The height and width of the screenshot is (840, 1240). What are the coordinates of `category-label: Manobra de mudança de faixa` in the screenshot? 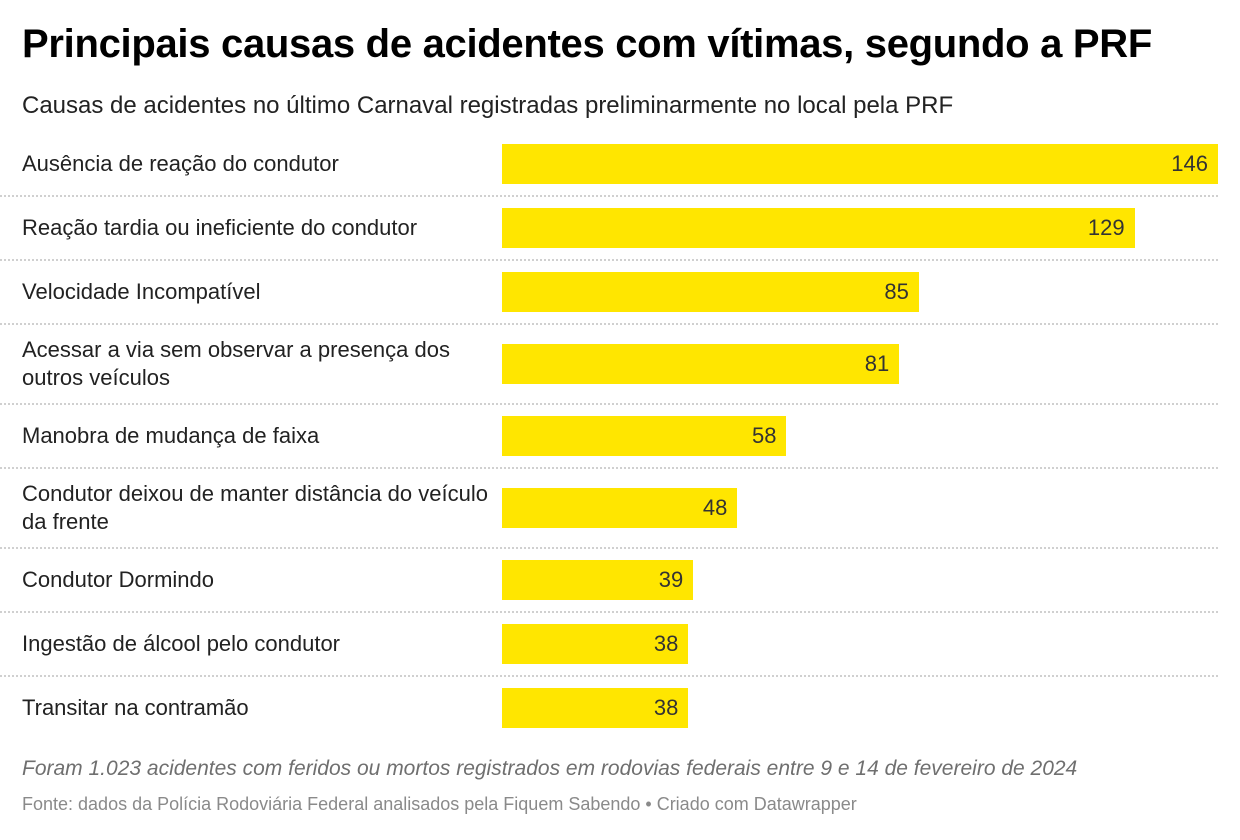 It's located at (171, 435).